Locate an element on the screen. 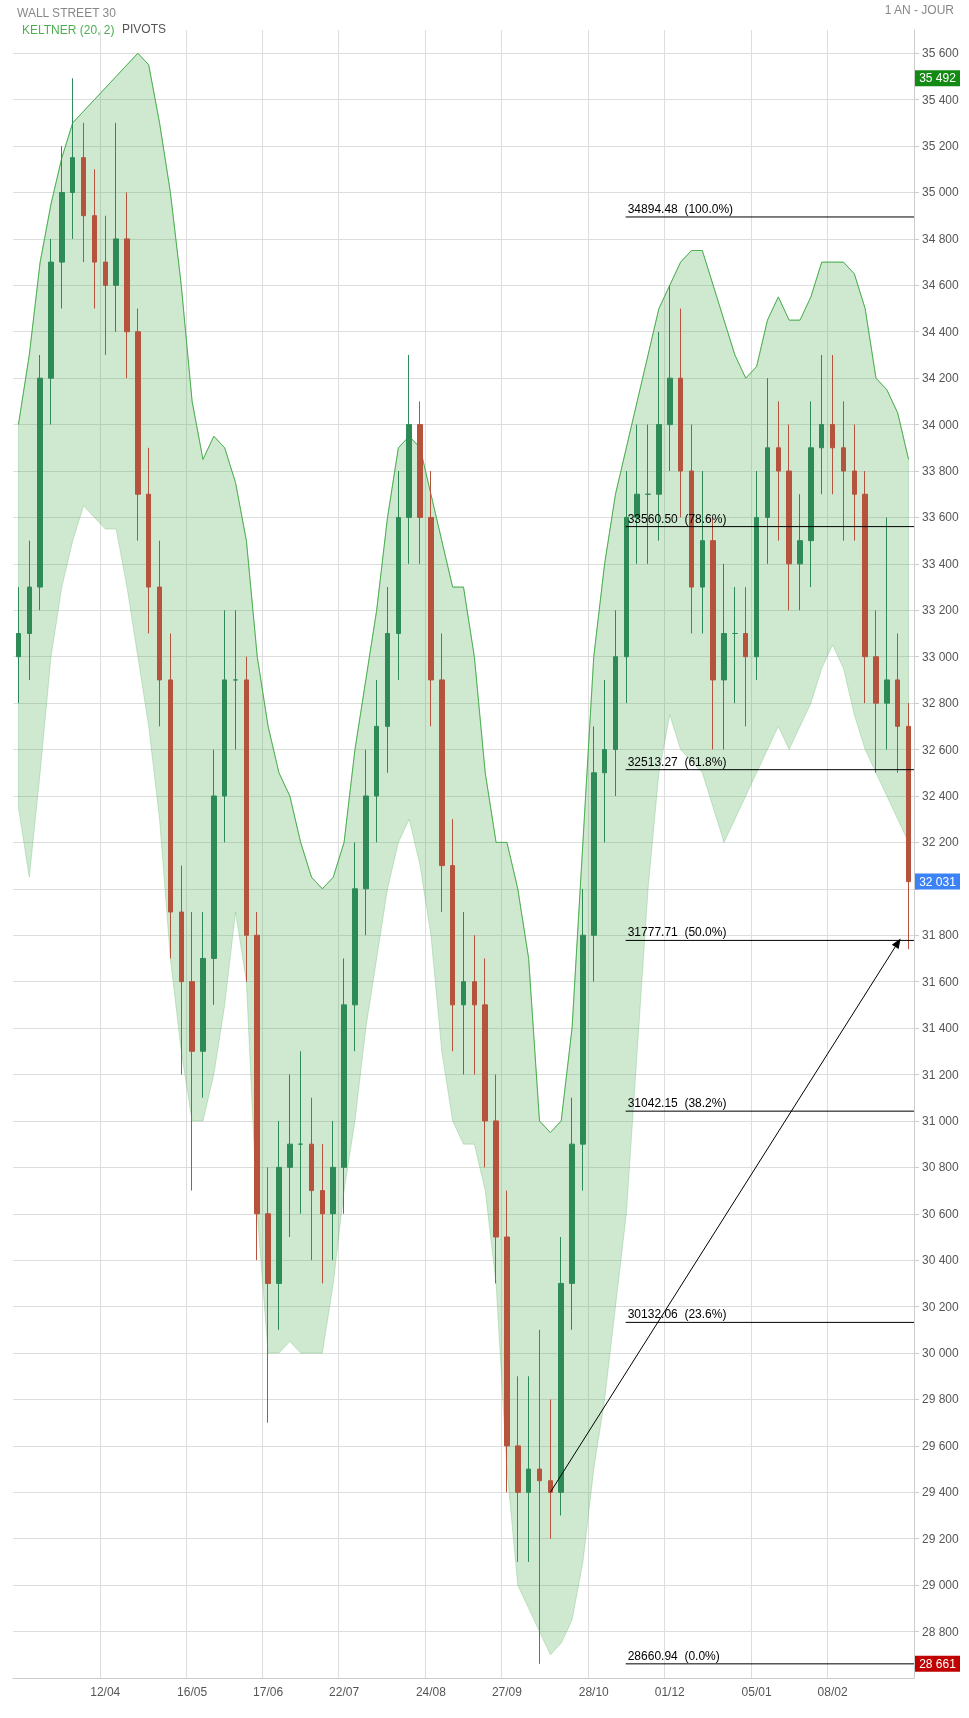  text: 28 661 is located at coordinates (938, 1663).